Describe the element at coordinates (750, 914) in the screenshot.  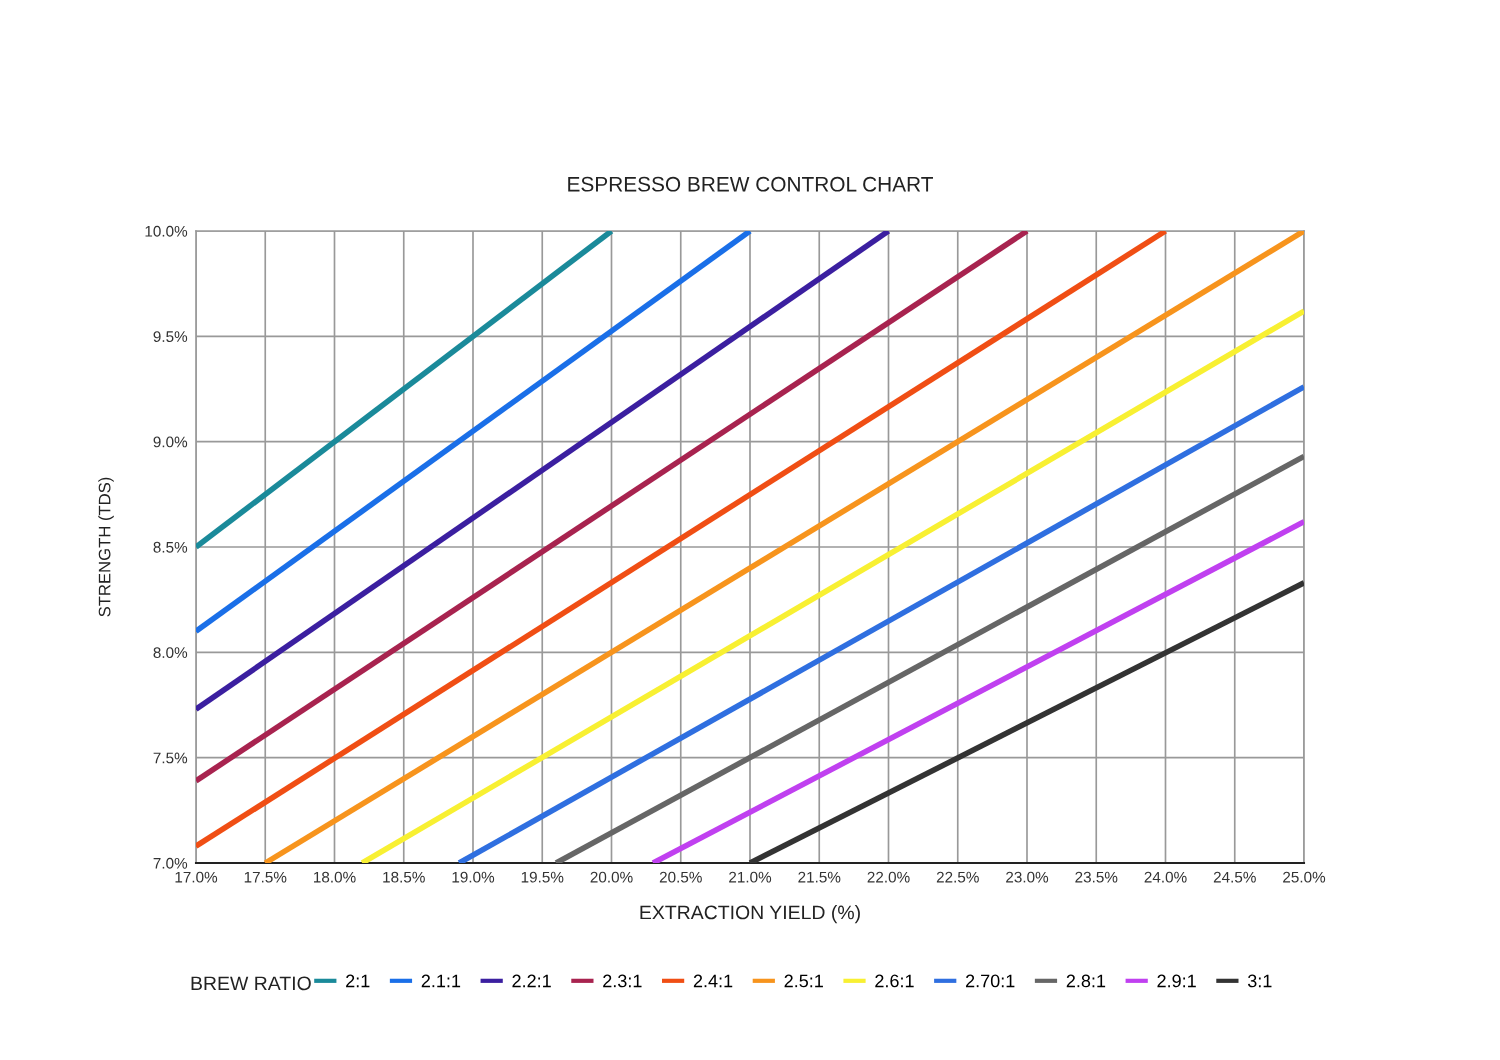
I see `x-axis-title: EXTRACTION YIELD (%)` at that location.